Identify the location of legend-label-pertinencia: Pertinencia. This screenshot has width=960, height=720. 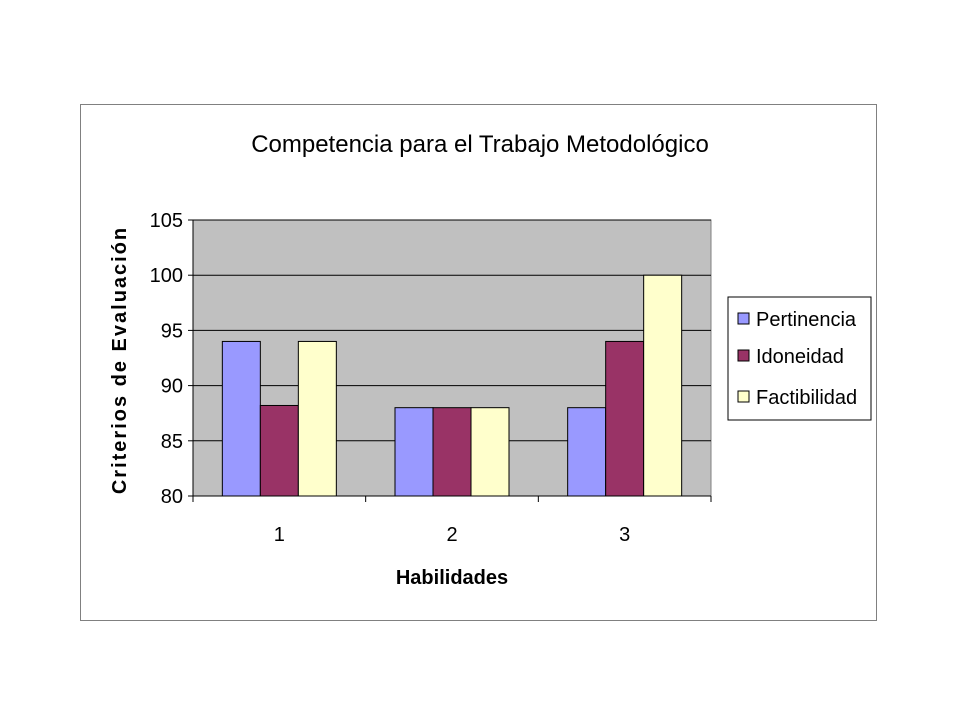
(806, 320).